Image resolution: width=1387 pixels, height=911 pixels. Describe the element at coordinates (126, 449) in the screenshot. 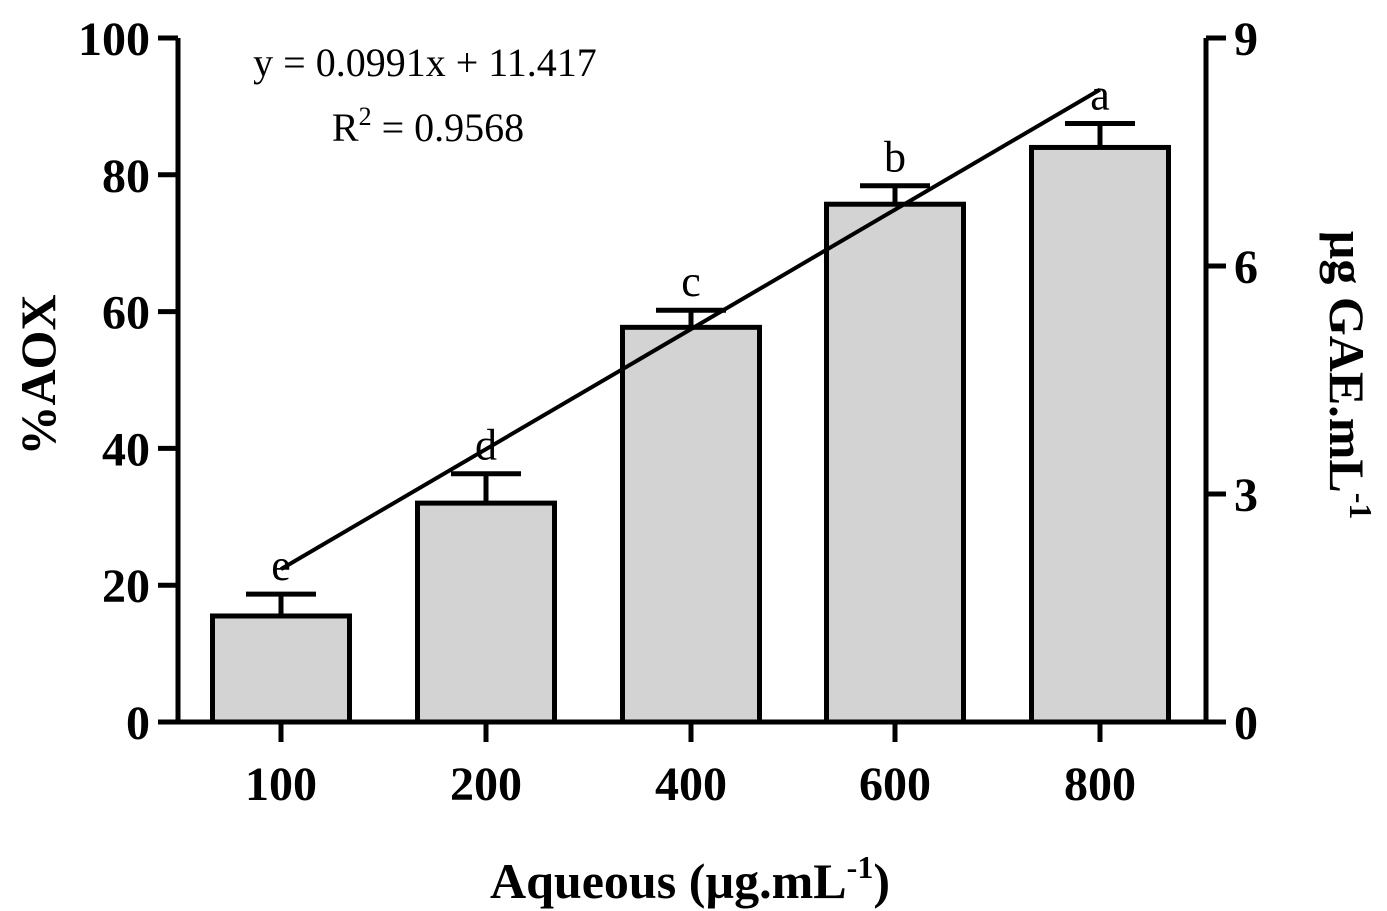

I see `y-tick-label-40: 40` at that location.